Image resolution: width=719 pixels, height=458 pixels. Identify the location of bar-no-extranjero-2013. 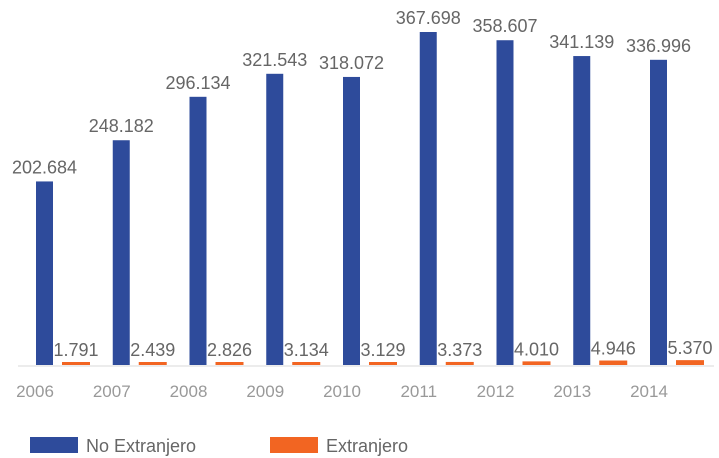
(582, 211).